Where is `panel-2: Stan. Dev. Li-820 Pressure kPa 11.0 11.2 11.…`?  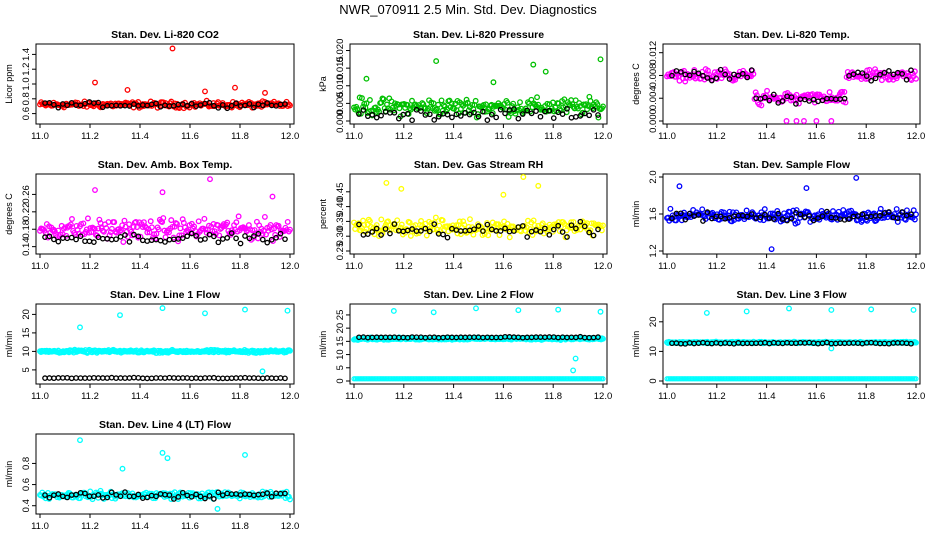 panel-2: Stan. Dev. Li-820 Pressure kPa 11.0 11.2 11.… is located at coordinates (465, 85).